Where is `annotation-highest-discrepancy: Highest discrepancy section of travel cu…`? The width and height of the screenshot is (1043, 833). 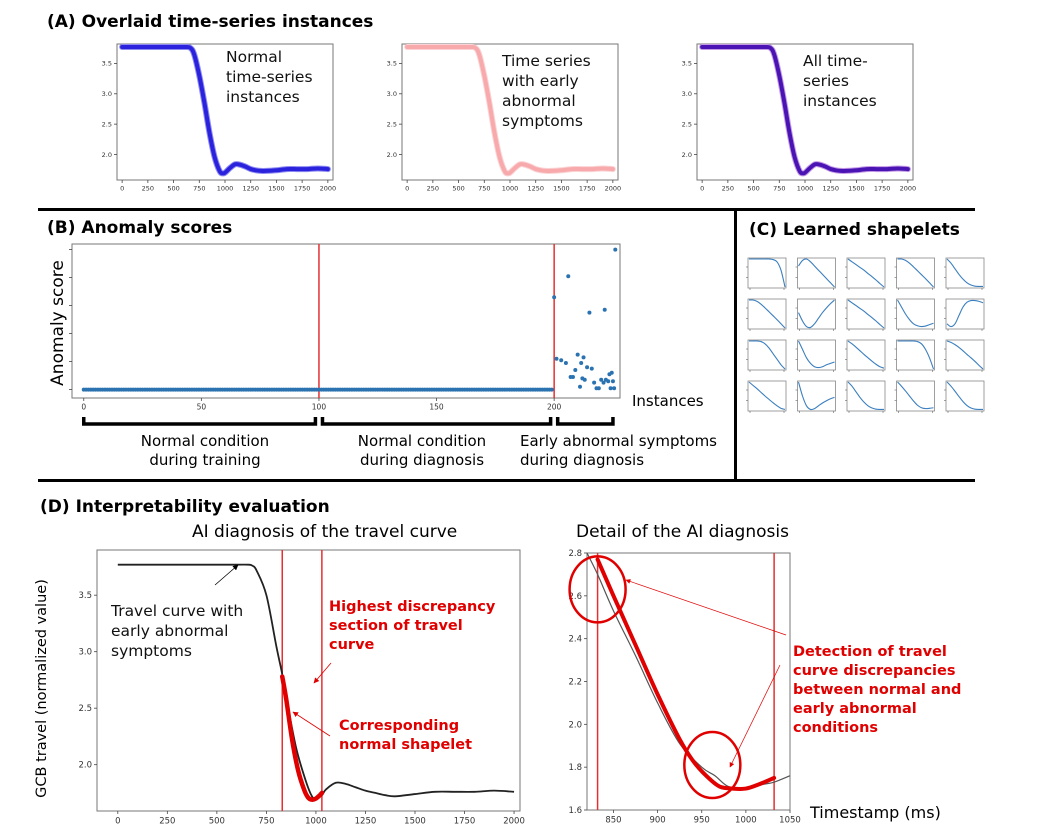
annotation-highest-discrepancy: Highest discrepancy section of travel cu… is located at coordinates (412, 626).